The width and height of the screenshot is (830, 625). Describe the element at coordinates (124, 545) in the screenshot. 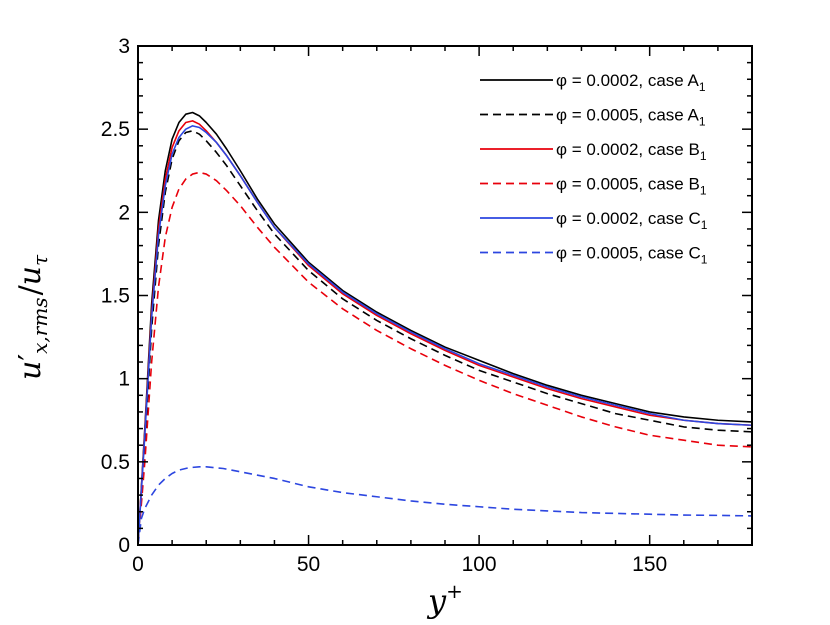

I see `y-tick-label: 0` at that location.